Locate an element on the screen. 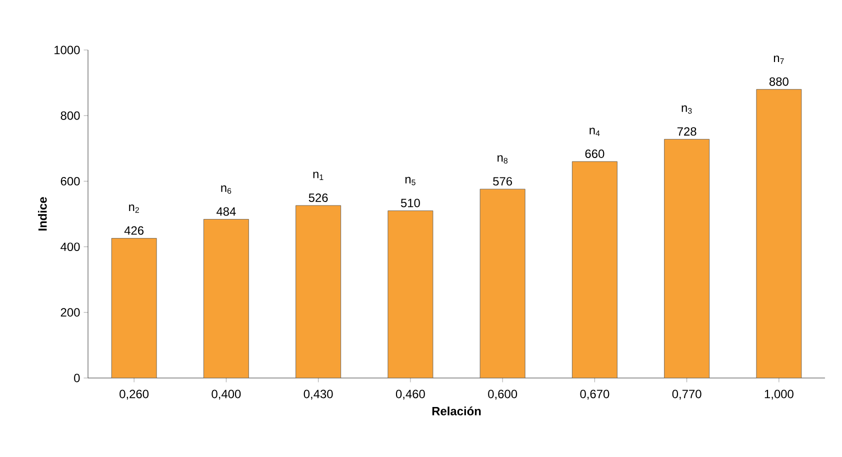  x-tick-label: 0,400 is located at coordinates (226, 395).